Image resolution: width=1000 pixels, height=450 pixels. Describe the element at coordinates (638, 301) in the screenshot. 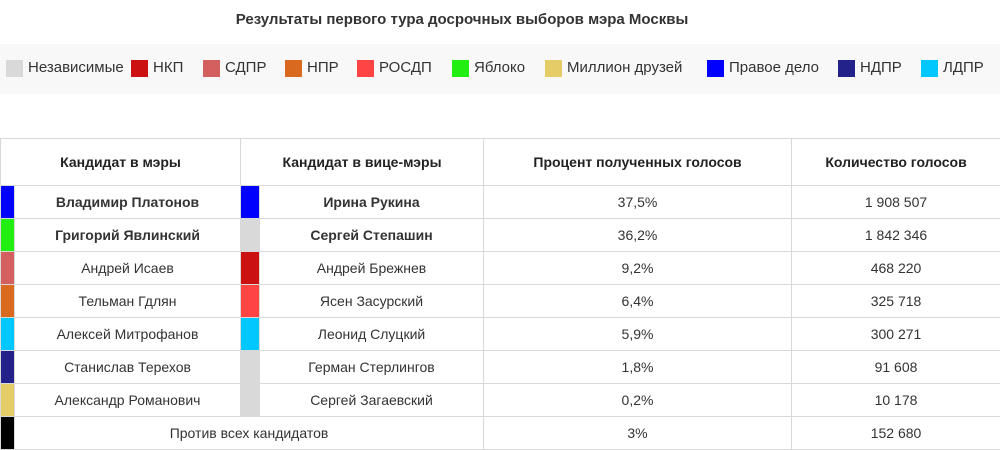

I see `percent-cell: 6,4%` at that location.